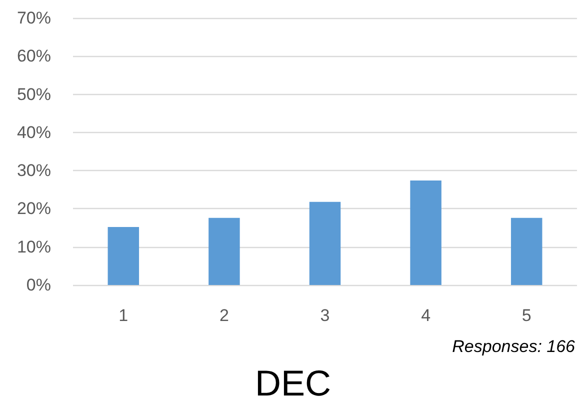 Image resolution: width=578 pixels, height=406 pixels. What do you see at coordinates (426, 315) in the screenshot?
I see `x-tick-label: 4` at bounding box center [426, 315].